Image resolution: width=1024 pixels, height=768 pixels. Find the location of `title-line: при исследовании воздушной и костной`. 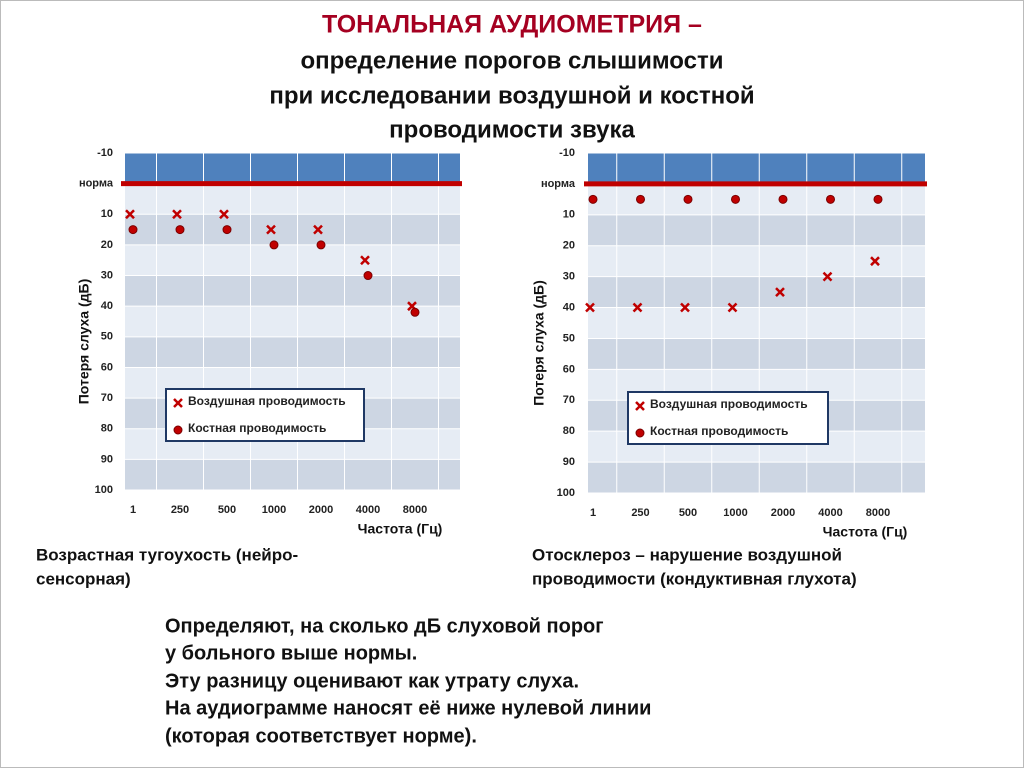

title-line: при исследовании воздушной и костной is located at coordinates (511, 95).